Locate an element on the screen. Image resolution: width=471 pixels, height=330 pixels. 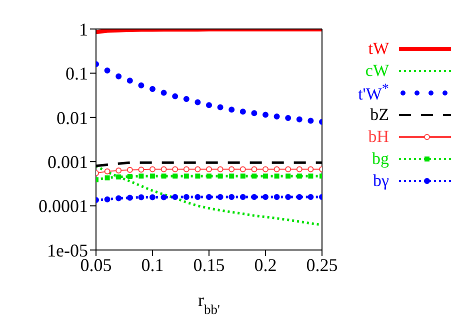
x-tick-label: 0.1 is located at coordinates (152, 264).